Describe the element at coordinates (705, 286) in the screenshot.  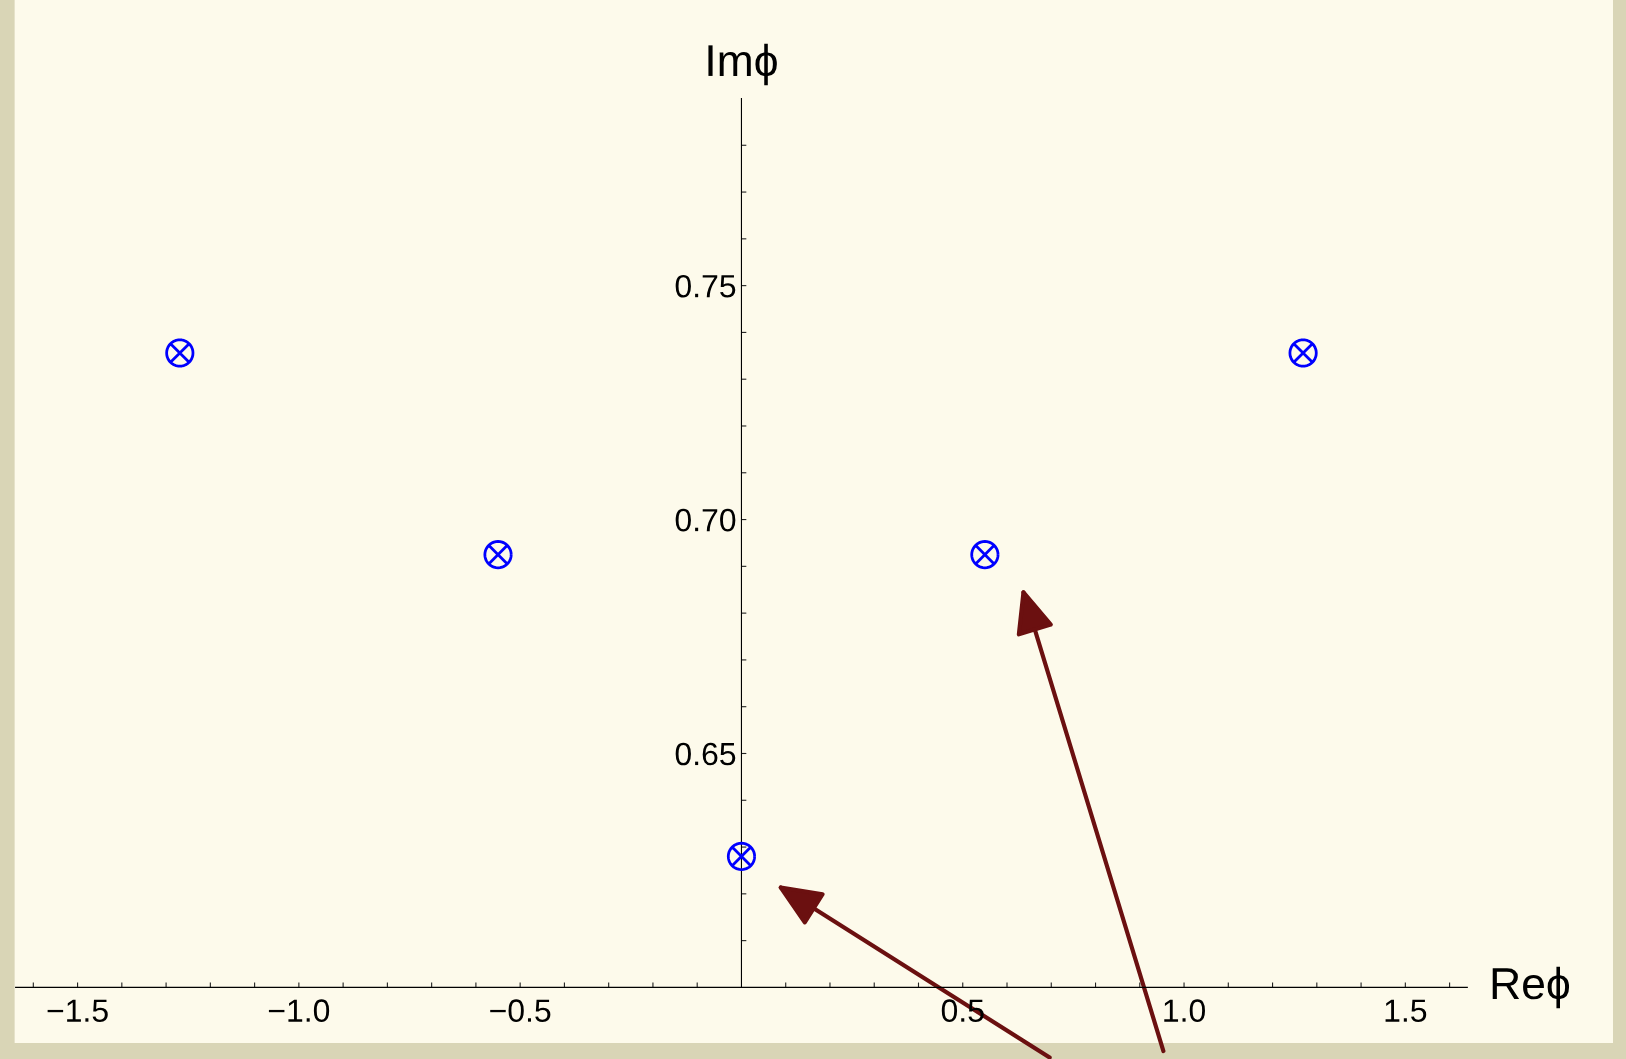
I see `y-tick-label: 0.75` at that location.